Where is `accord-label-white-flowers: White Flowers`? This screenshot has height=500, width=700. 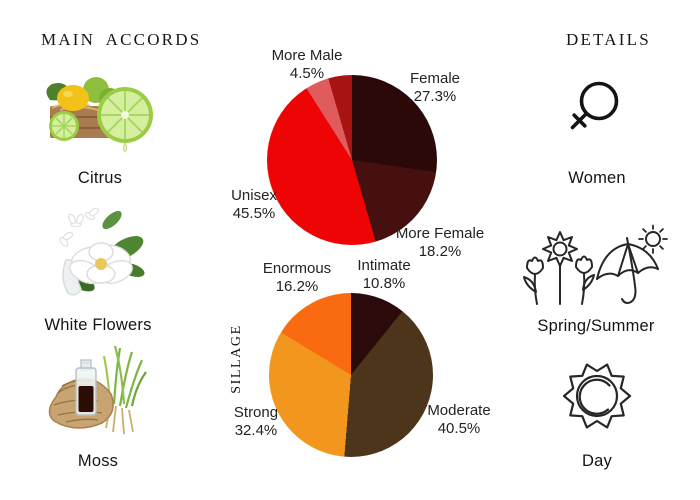 accord-label-white-flowers: White Flowers is located at coordinates (98, 325).